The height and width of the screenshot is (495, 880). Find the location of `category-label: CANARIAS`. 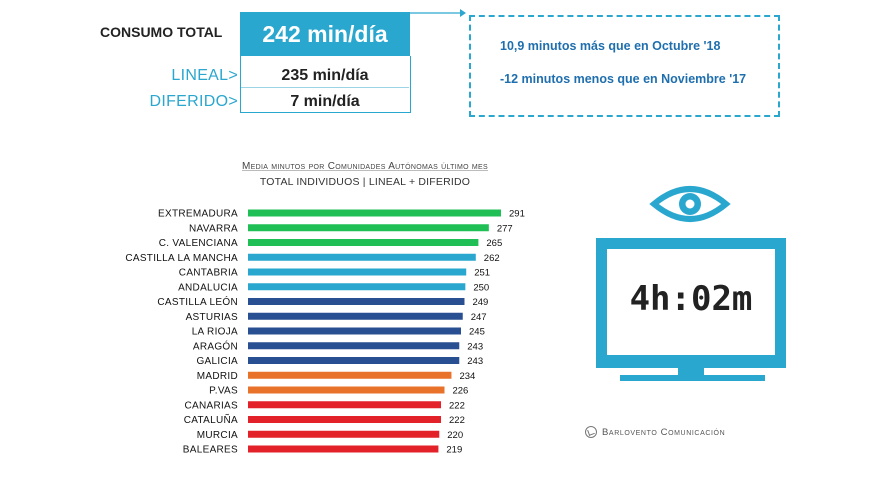

category-label: CANARIAS is located at coordinates (211, 405).